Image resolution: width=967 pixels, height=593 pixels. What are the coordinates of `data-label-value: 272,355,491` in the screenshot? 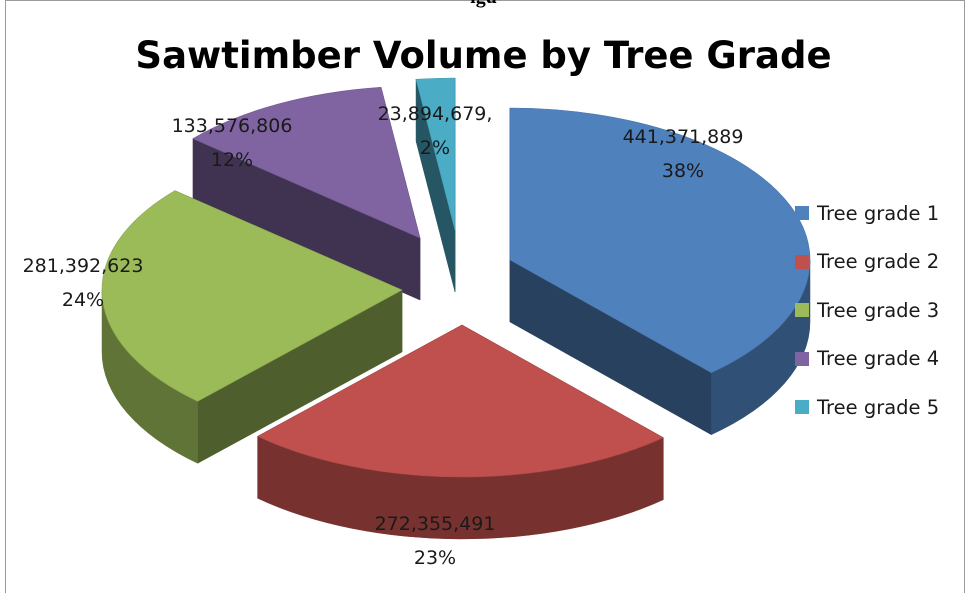 It's located at (435, 524).